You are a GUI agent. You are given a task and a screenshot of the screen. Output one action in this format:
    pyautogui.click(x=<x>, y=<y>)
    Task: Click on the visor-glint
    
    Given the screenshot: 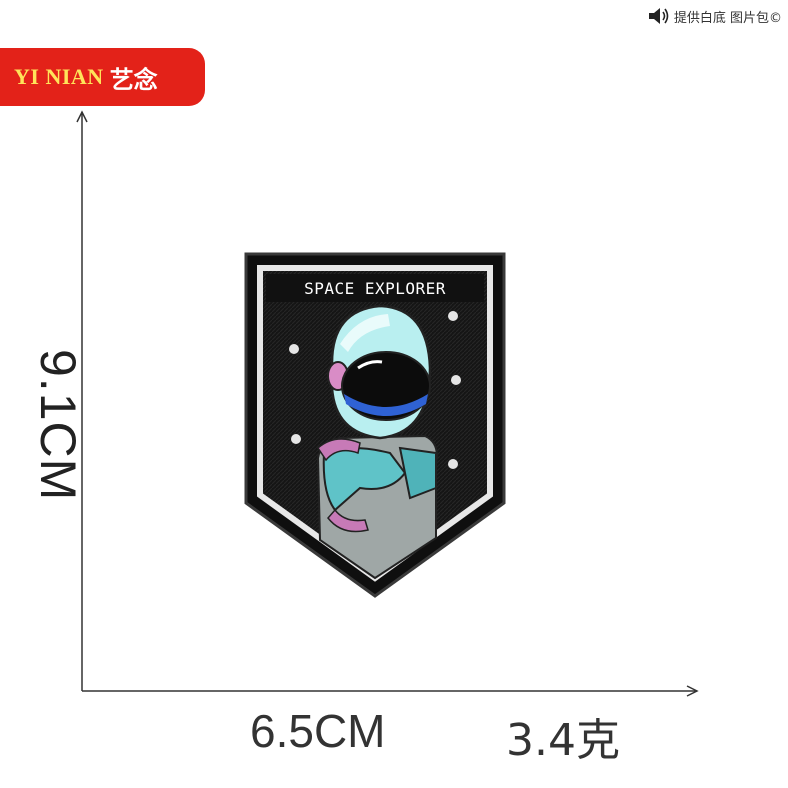 What is the action you would take?
    pyautogui.click(x=370, y=365)
    